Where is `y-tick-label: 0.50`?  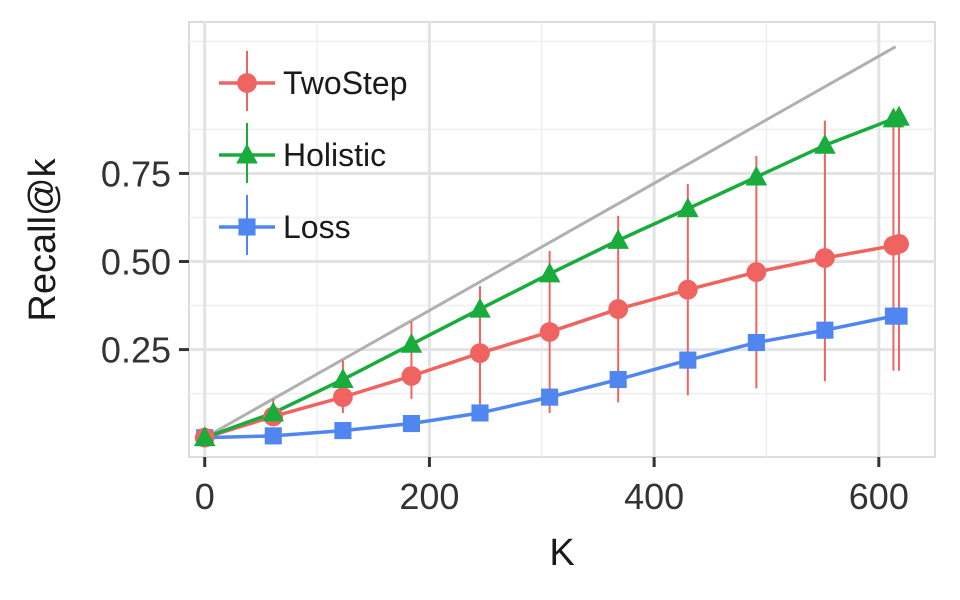
y-tick-label: 0.50 is located at coordinates (136, 262).